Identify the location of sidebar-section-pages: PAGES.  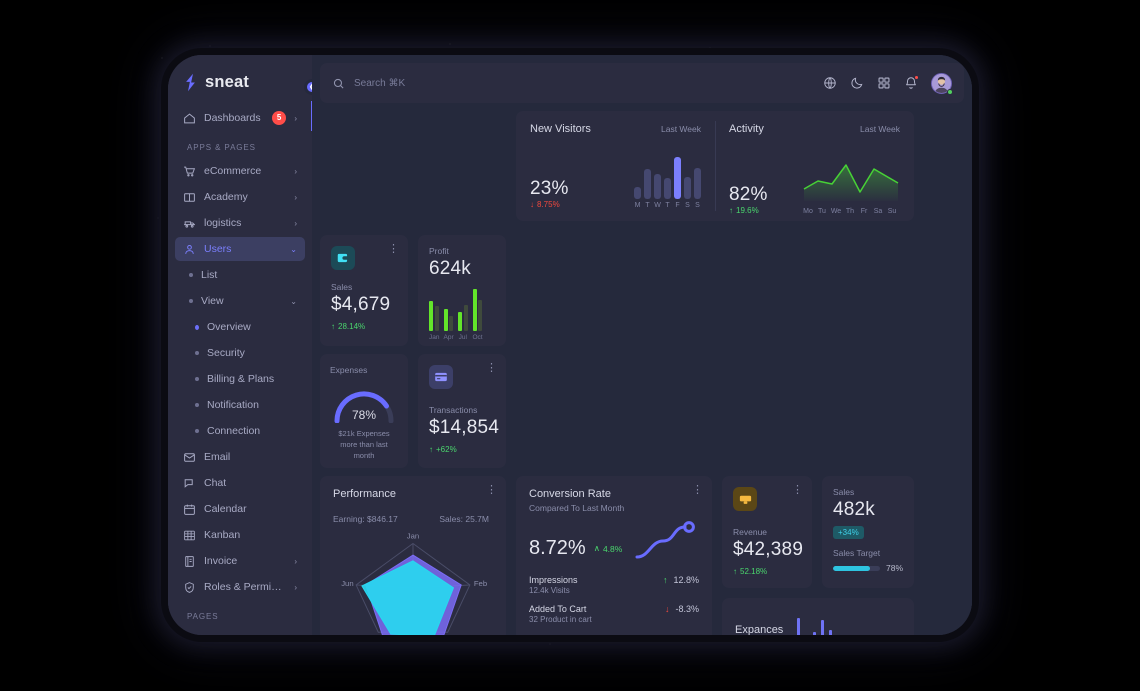
(203, 616).